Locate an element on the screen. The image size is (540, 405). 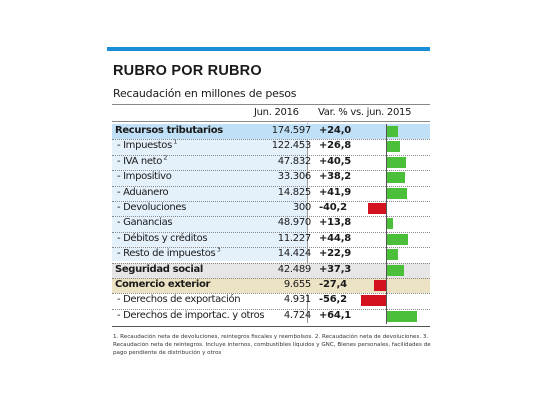
table-row: - Resto de impuestos 3 14.424 +22,9 is located at coordinates (271, 254).